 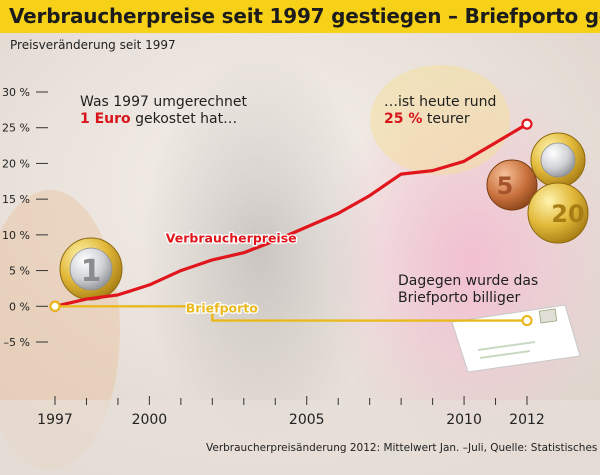 I want to click on series-label: Briefporto, so click(x=222, y=308).